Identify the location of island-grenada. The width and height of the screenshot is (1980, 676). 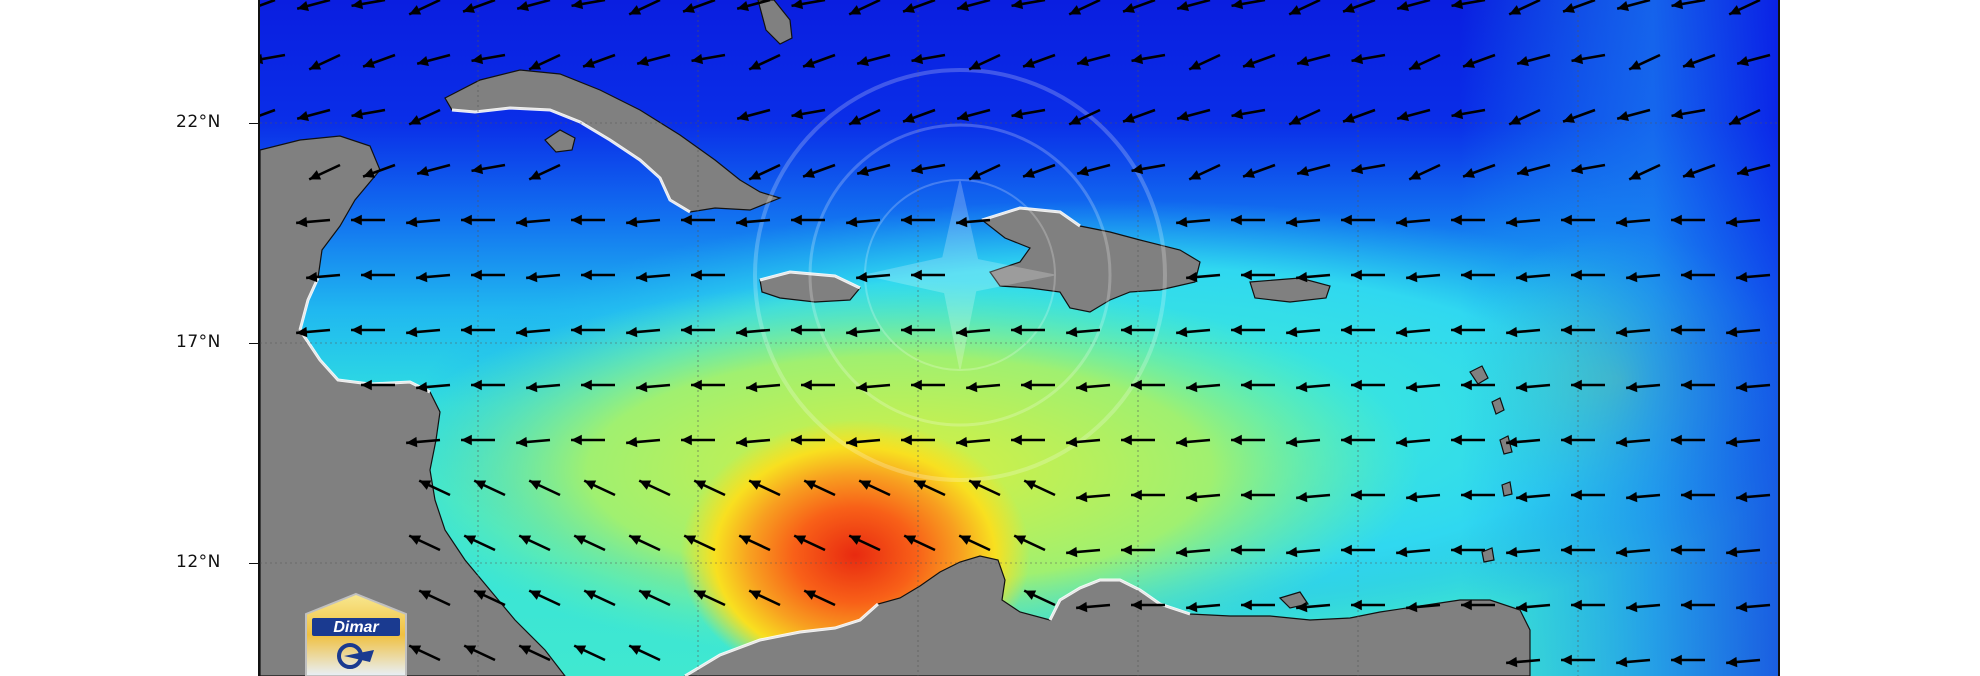
(1488, 555).